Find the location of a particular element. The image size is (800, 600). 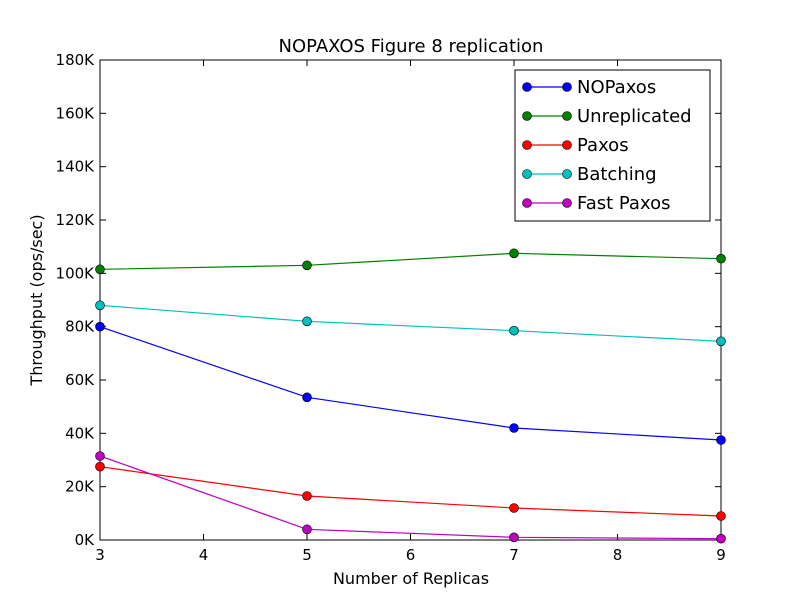

legend-label: Unreplicated is located at coordinates (634, 116).